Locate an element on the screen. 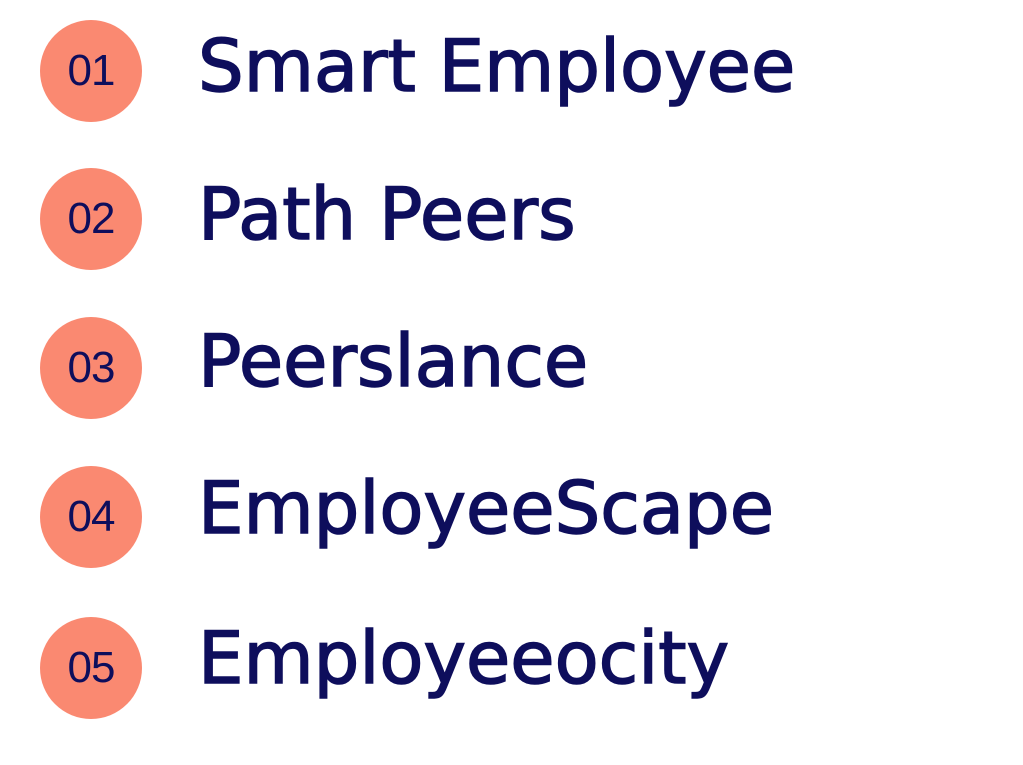 This screenshot has width=1023, height=765. item-label: Smart Employee is located at coordinates (496, 66).